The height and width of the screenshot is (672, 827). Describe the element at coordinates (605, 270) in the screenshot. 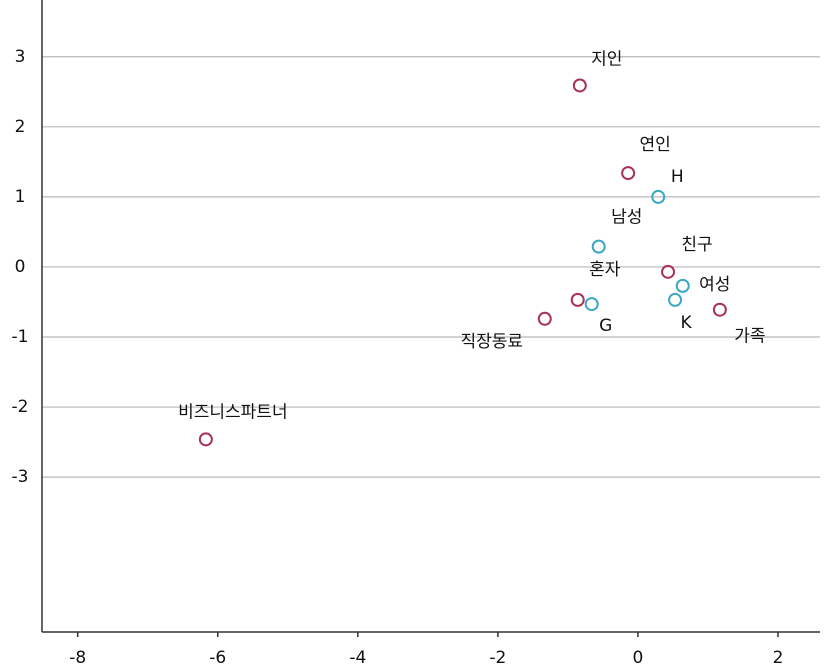

I see `point-label: 혼자` at that location.